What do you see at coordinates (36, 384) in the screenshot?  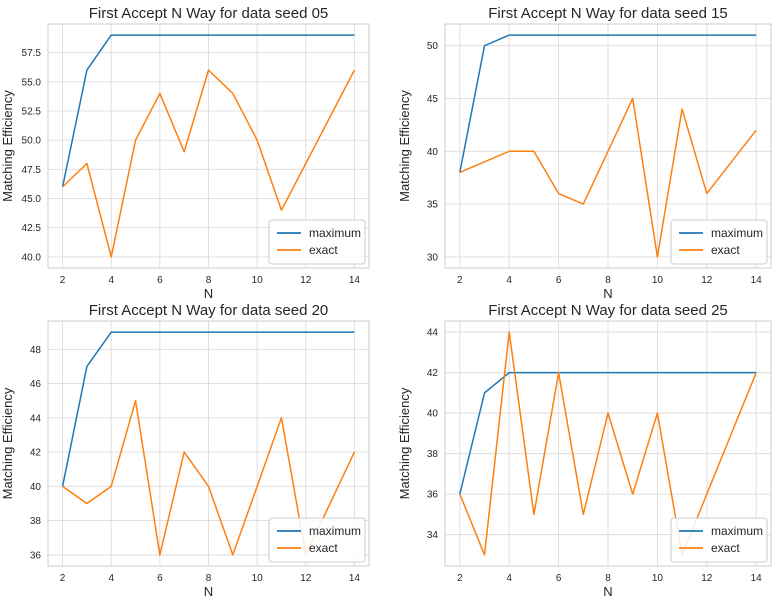 I see `y-tick-label: 46` at bounding box center [36, 384].